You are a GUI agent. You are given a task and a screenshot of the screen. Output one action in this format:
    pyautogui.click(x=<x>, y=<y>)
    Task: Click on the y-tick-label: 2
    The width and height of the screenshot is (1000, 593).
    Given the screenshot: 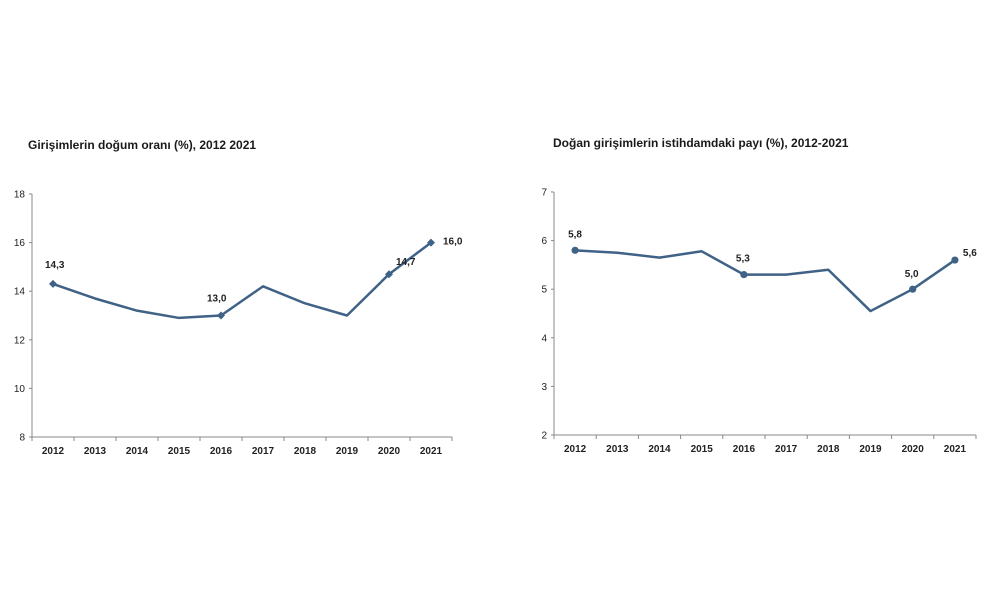 What is the action you would take?
    pyautogui.click(x=544, y=436)
    